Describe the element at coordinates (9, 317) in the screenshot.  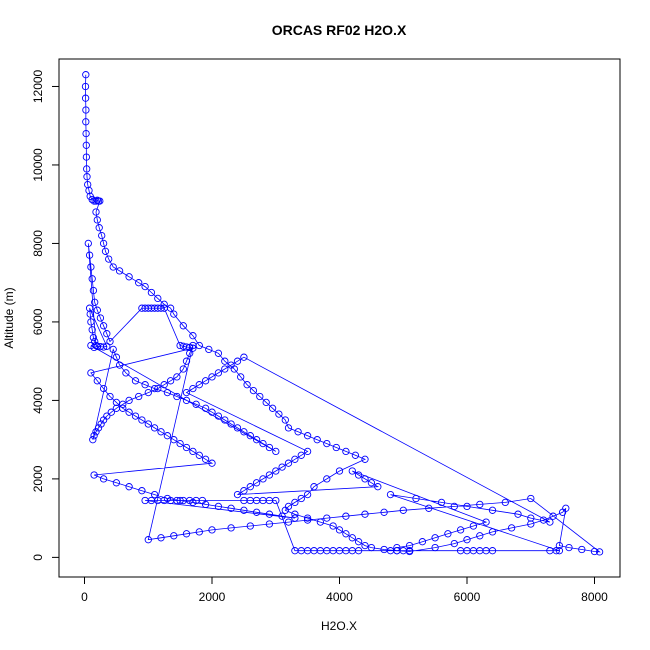
I see `y-axis-label: Altitude (m)` at that location.